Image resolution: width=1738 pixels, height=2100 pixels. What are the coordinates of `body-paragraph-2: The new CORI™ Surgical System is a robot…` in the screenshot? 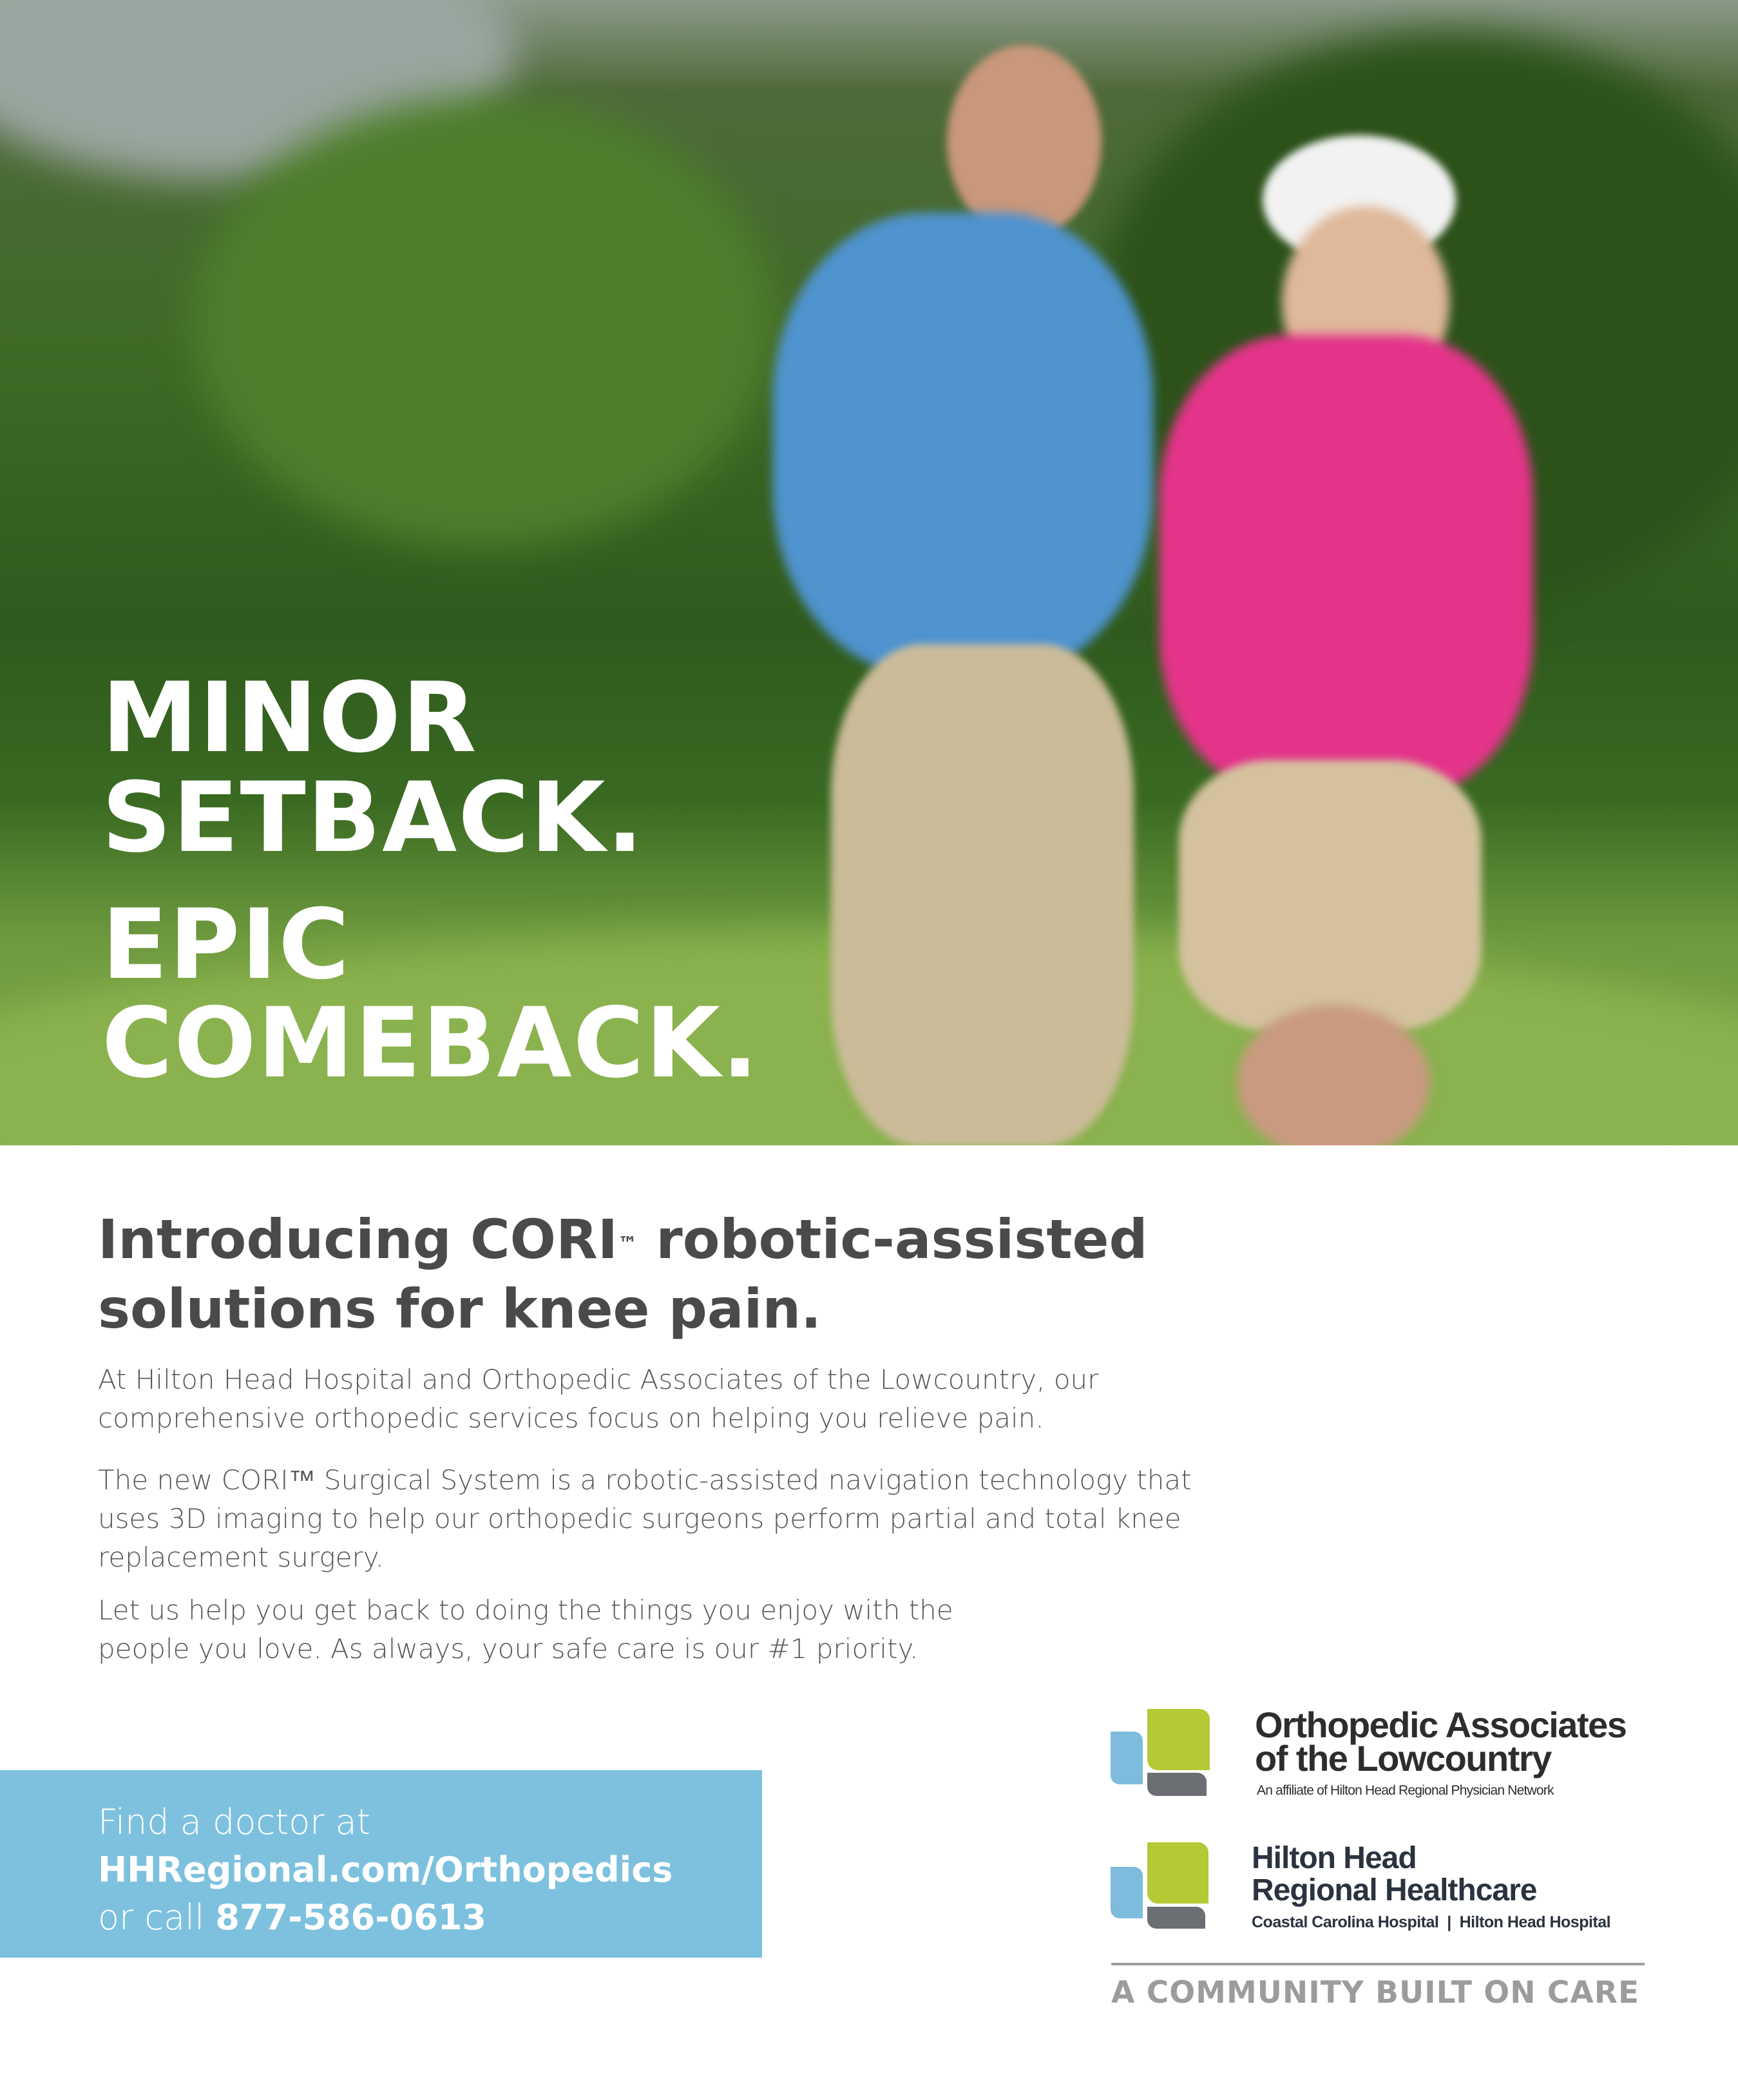 It's located at (645, 1518).